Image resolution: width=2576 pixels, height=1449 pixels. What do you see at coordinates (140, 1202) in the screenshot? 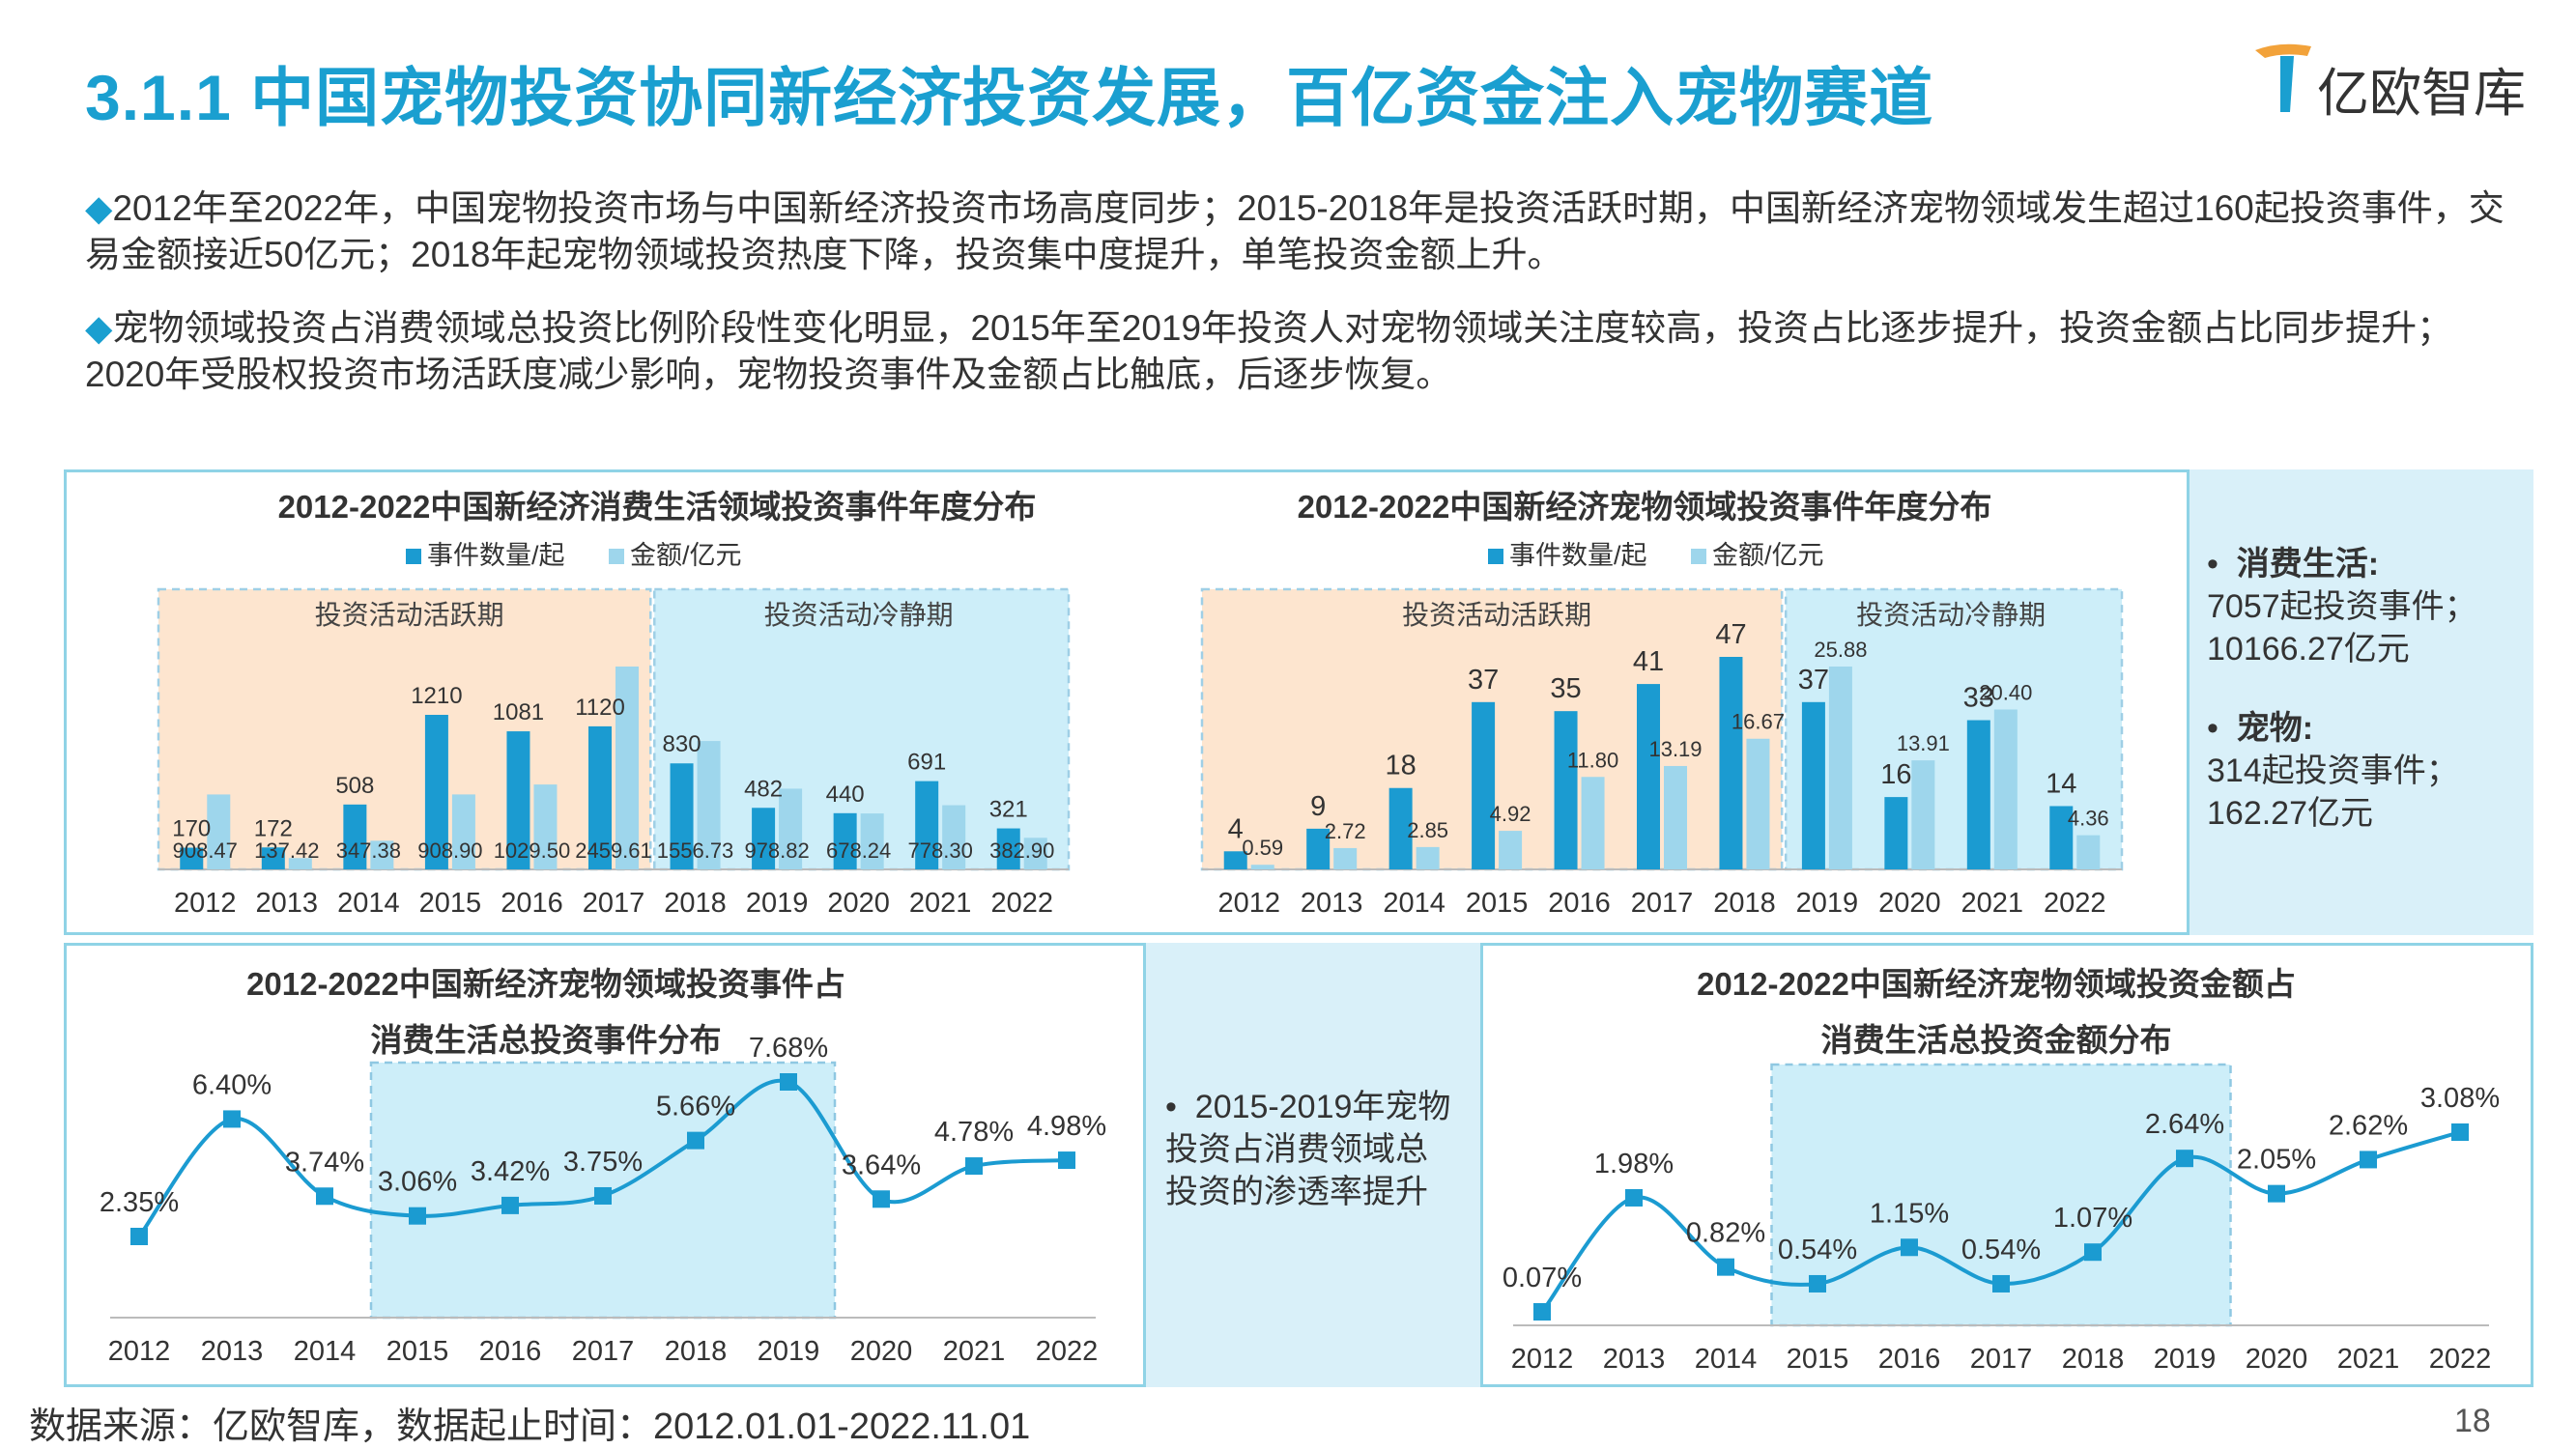
I see `data-label: 2.35%` at bounding box center [140, 1202].